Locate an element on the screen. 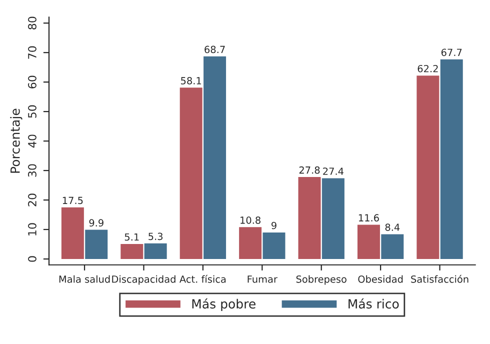  data-label: 17.5 is located at coordinates (72, 200).